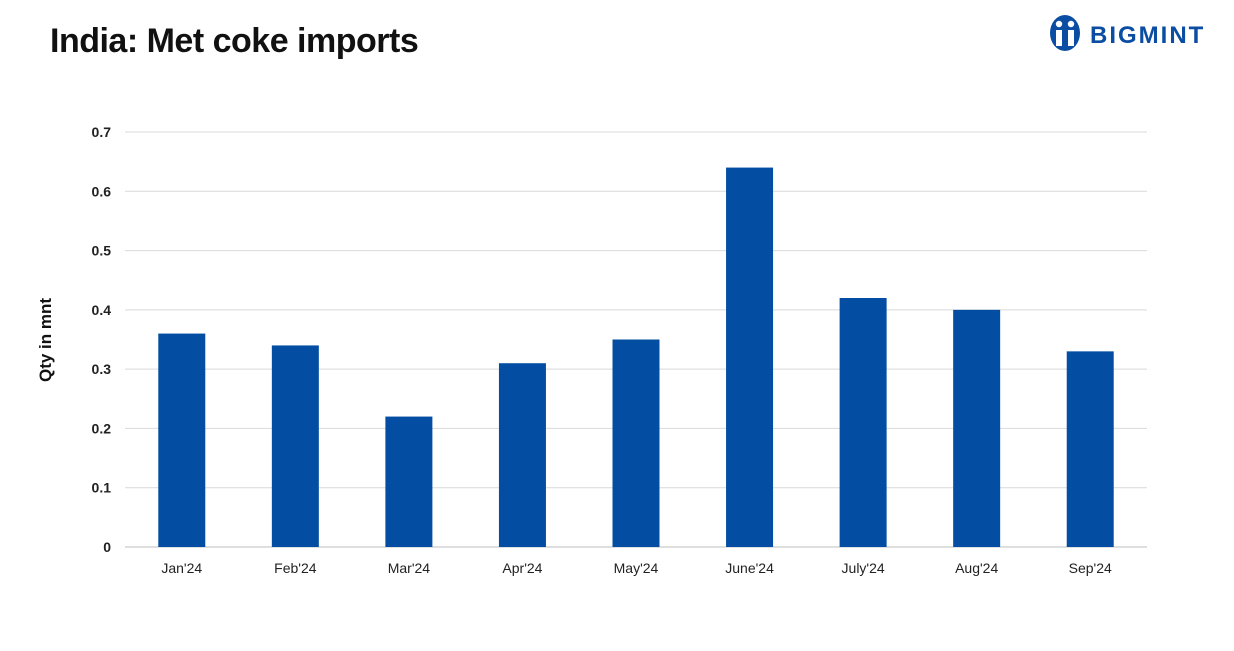 The height and width of the screenshot is (651, 1234). Describe the element at coordinates (102, 132) in the screenshot. I see `y-tick-label: 0.7` at that location.